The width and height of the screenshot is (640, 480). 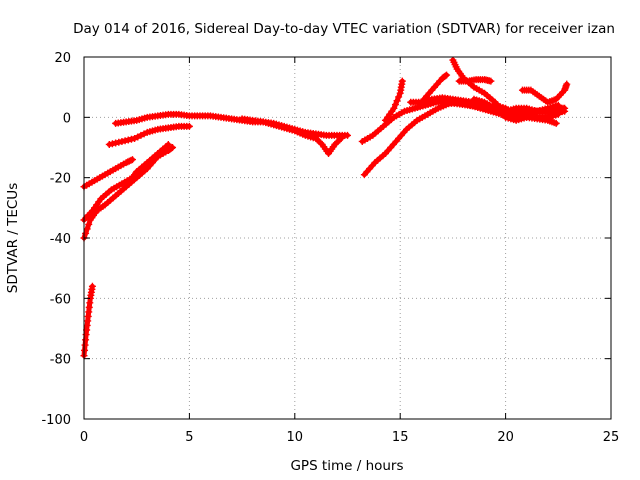 What do you see at coordinates (84, 437) in the screenshot?
I see `x-tick-label: 0` at bounding box center [84, 437].